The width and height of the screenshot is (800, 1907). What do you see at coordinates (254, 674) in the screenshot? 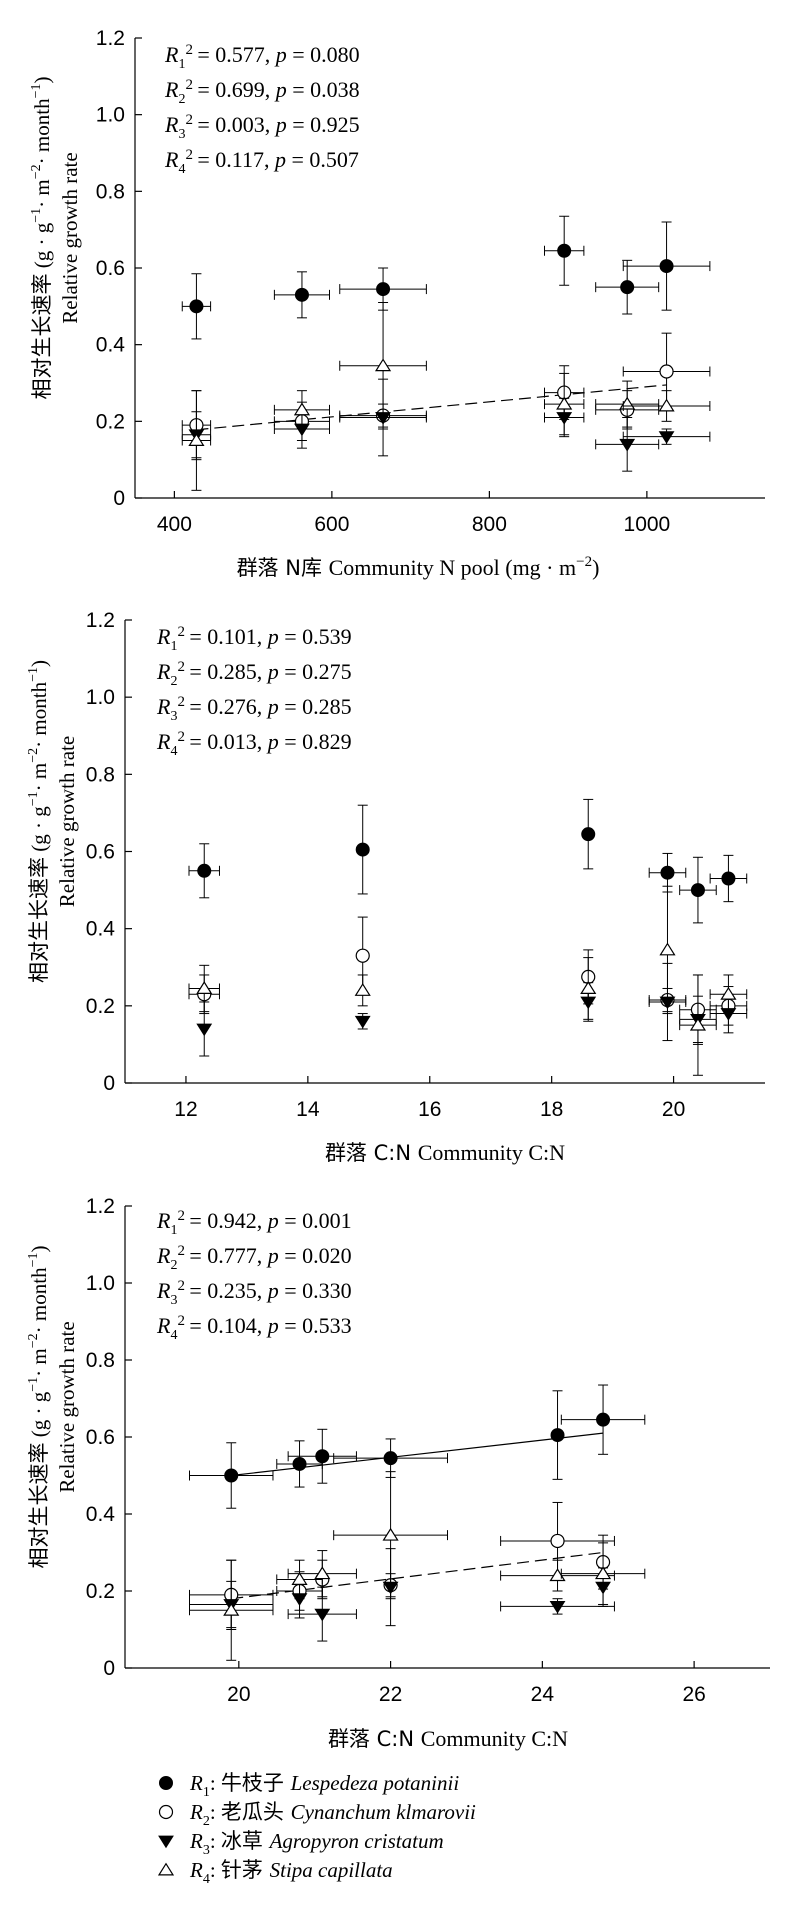
I see `stat-label: R22 = 0.285, p = 0.275` at bounding box center [254, 674].